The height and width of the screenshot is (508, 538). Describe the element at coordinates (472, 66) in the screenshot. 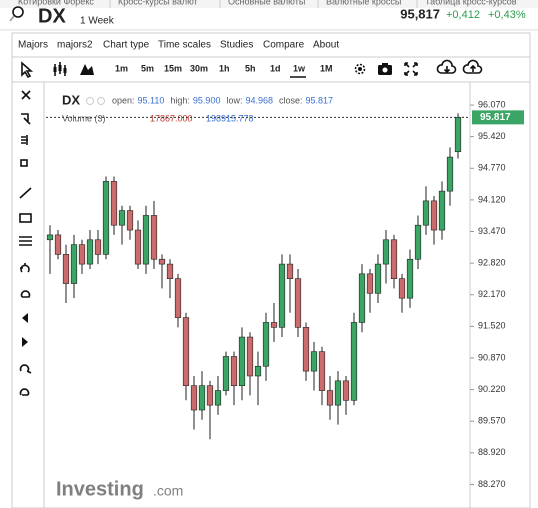

I see `cloud-upload-icon` at that location.